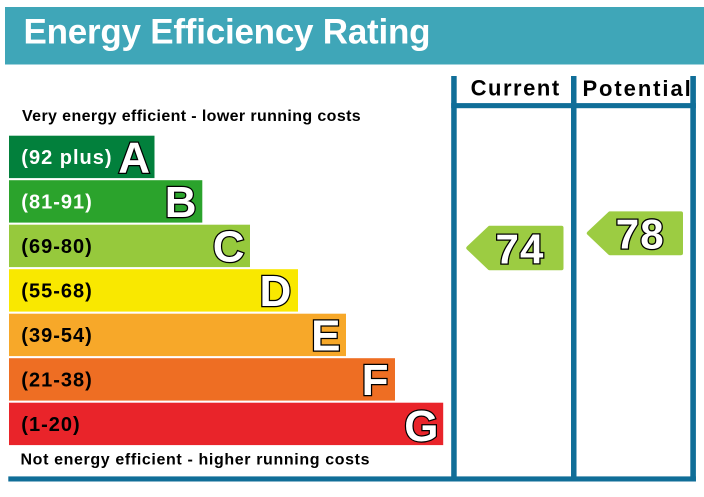  I want to click on svg-text: Current, so click(515, 88).